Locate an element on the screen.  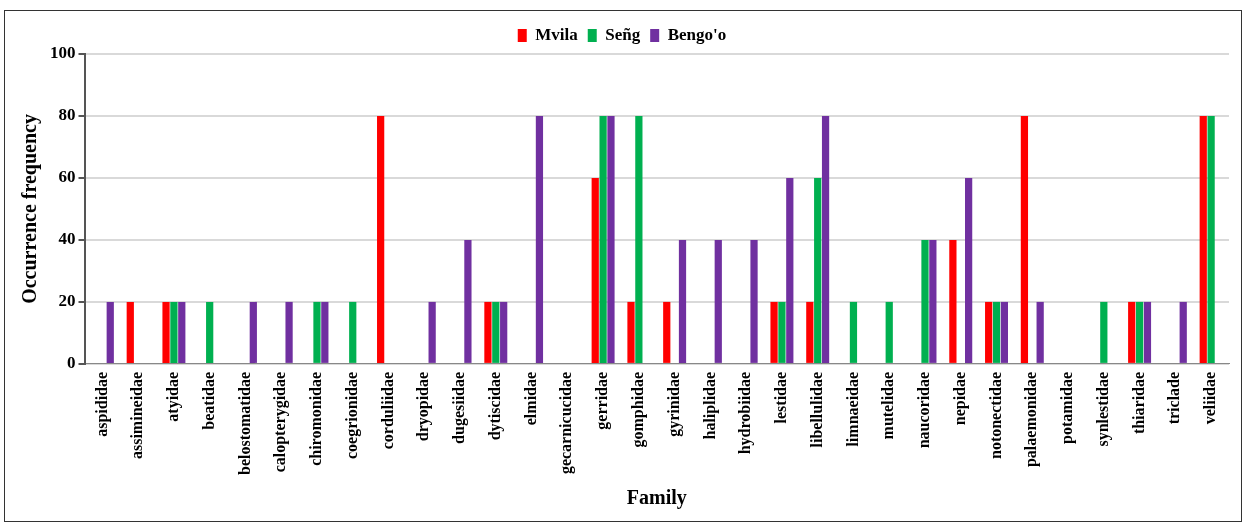
x-tick-label: belostomatidae is located at coordinates (244, 423).